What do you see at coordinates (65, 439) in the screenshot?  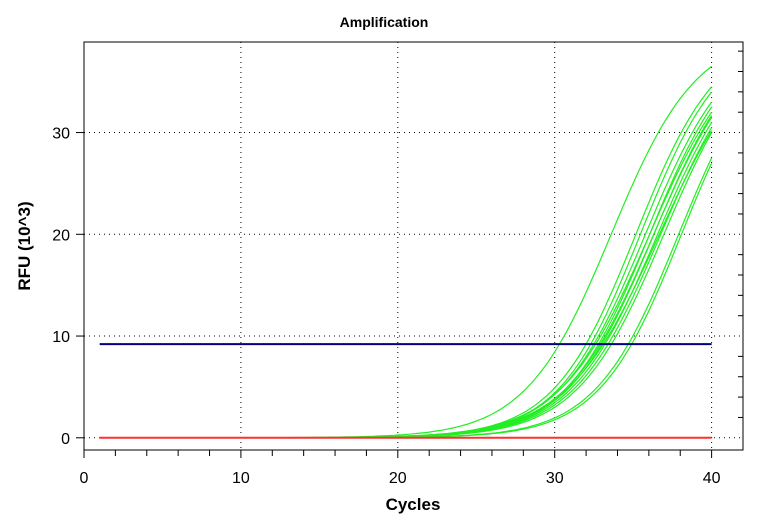 I see `y-tick-label: 0` at bounding box center [65, 439].